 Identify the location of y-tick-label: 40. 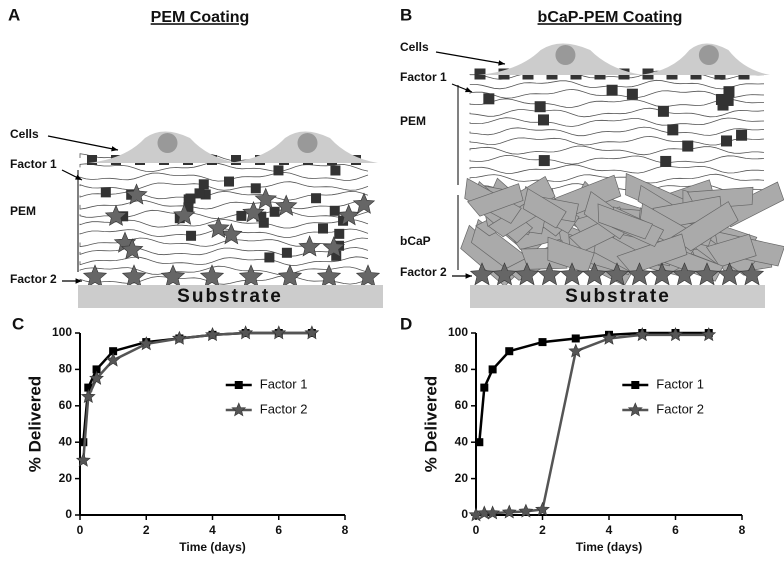
(462, 441).